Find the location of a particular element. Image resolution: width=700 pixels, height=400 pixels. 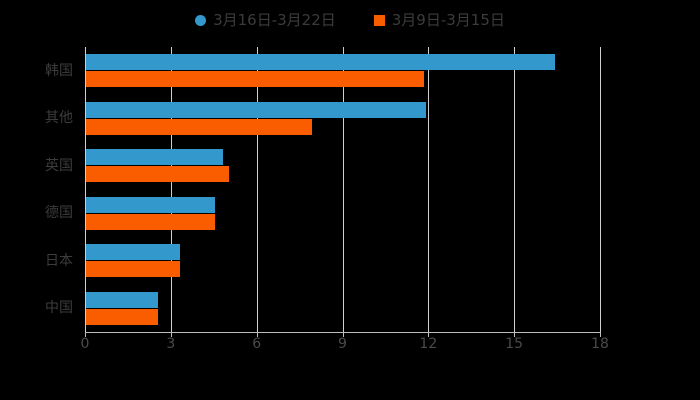

legend-circle-marker-icon is located at coordinates (201, 20).